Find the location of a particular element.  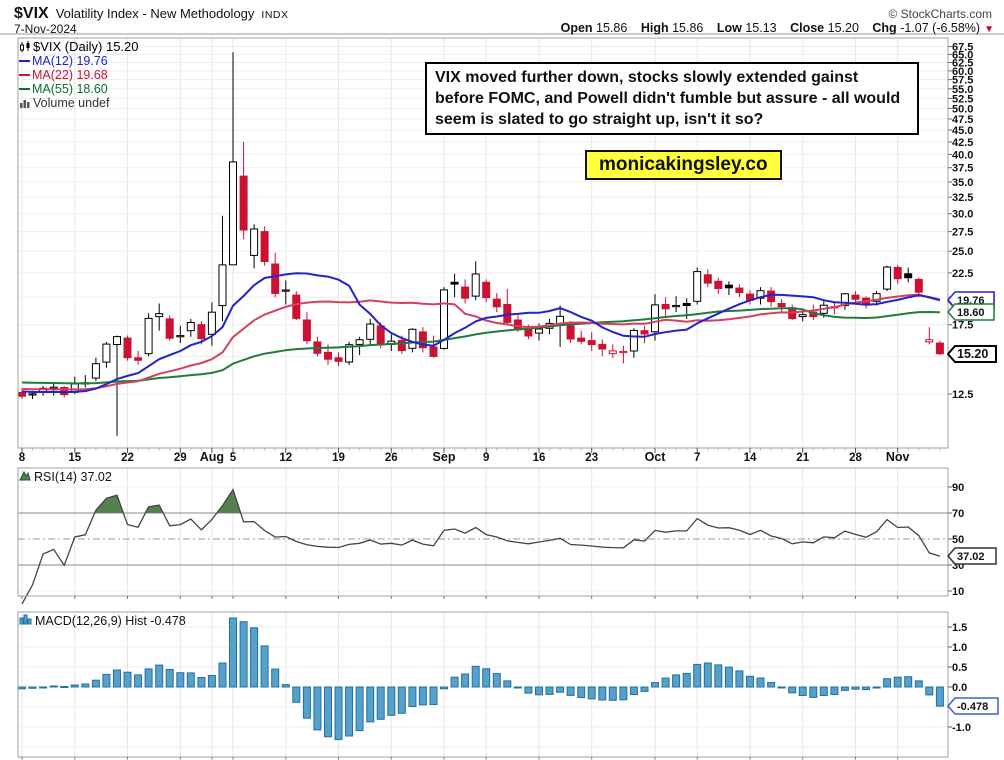

svg-text: 60.0 is located at coordinates (962, 72).